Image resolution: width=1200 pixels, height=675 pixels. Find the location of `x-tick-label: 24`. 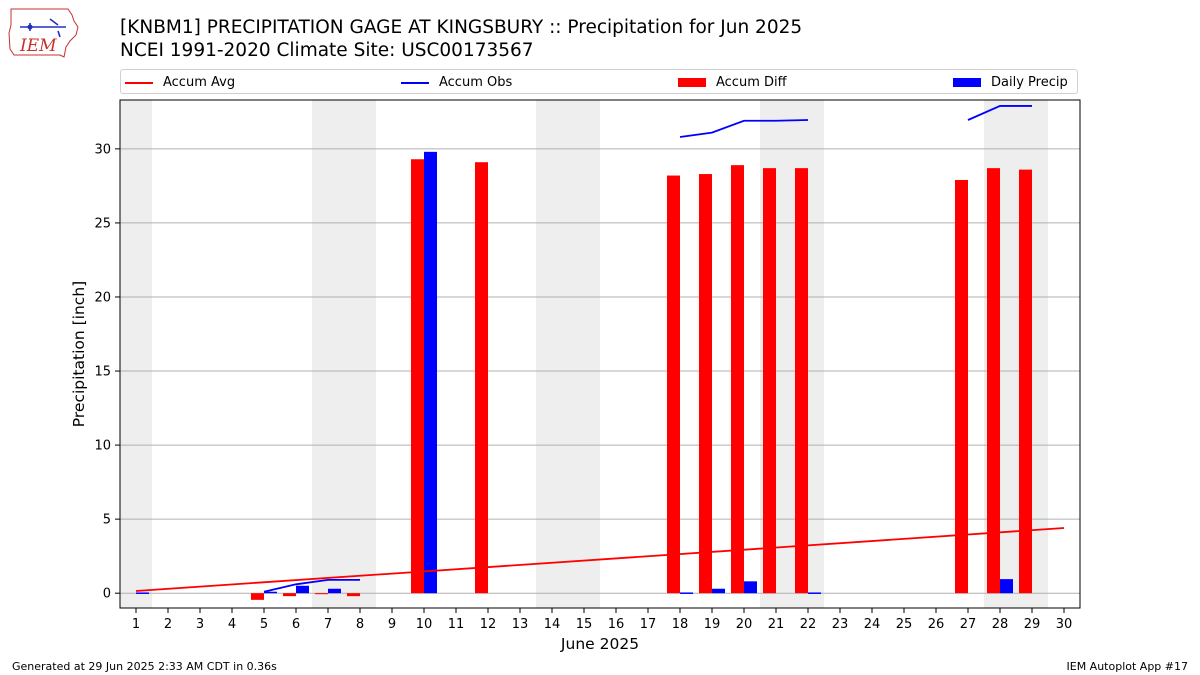

x-tick-label: 24 is located at coordinates (872, 624).